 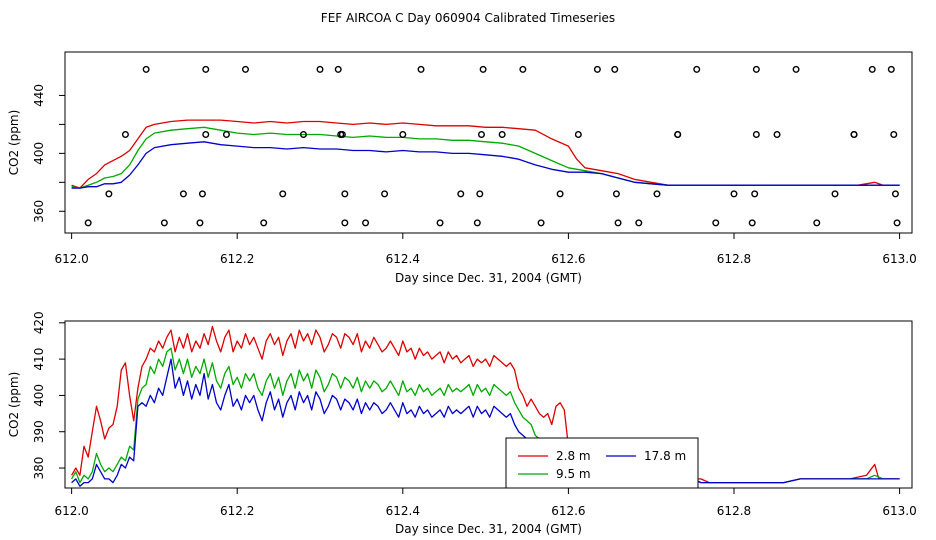 I want to click on y-tick-label: 360, so click(x=39, y=211).